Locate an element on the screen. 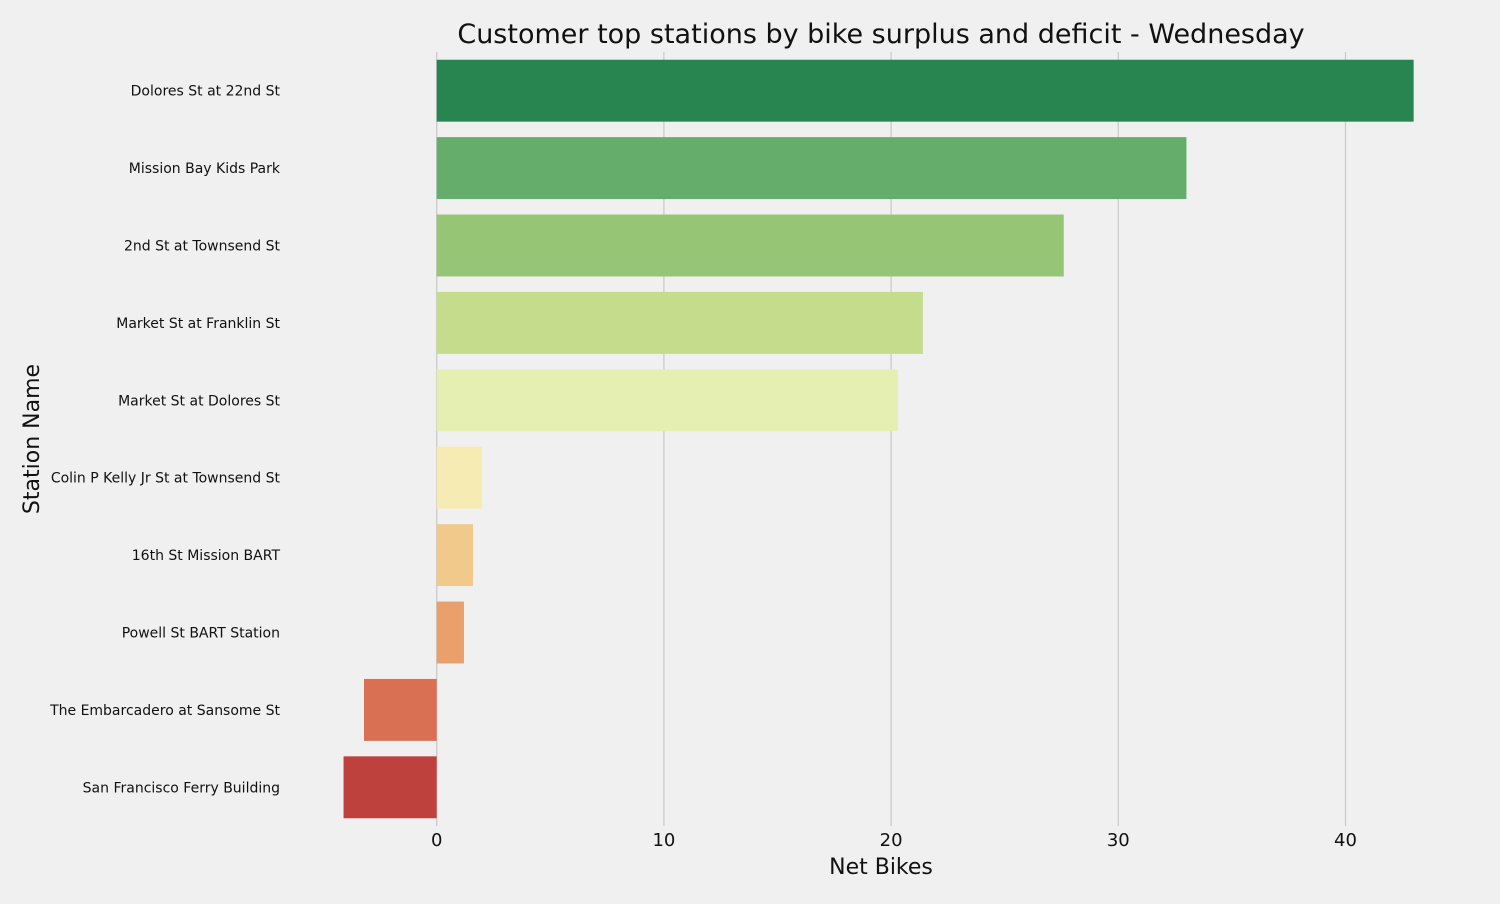  x-tick-label: 30 is located at coordinates (1118, 840).